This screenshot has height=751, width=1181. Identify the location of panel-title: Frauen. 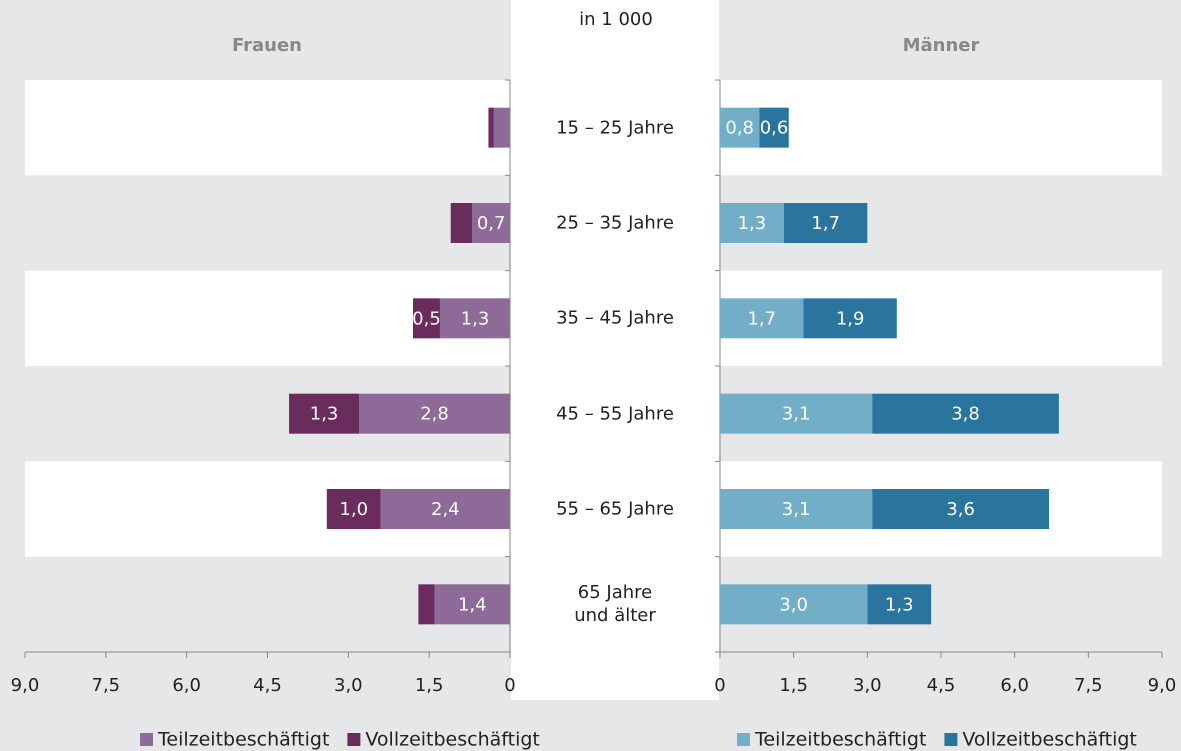
(267, 45).